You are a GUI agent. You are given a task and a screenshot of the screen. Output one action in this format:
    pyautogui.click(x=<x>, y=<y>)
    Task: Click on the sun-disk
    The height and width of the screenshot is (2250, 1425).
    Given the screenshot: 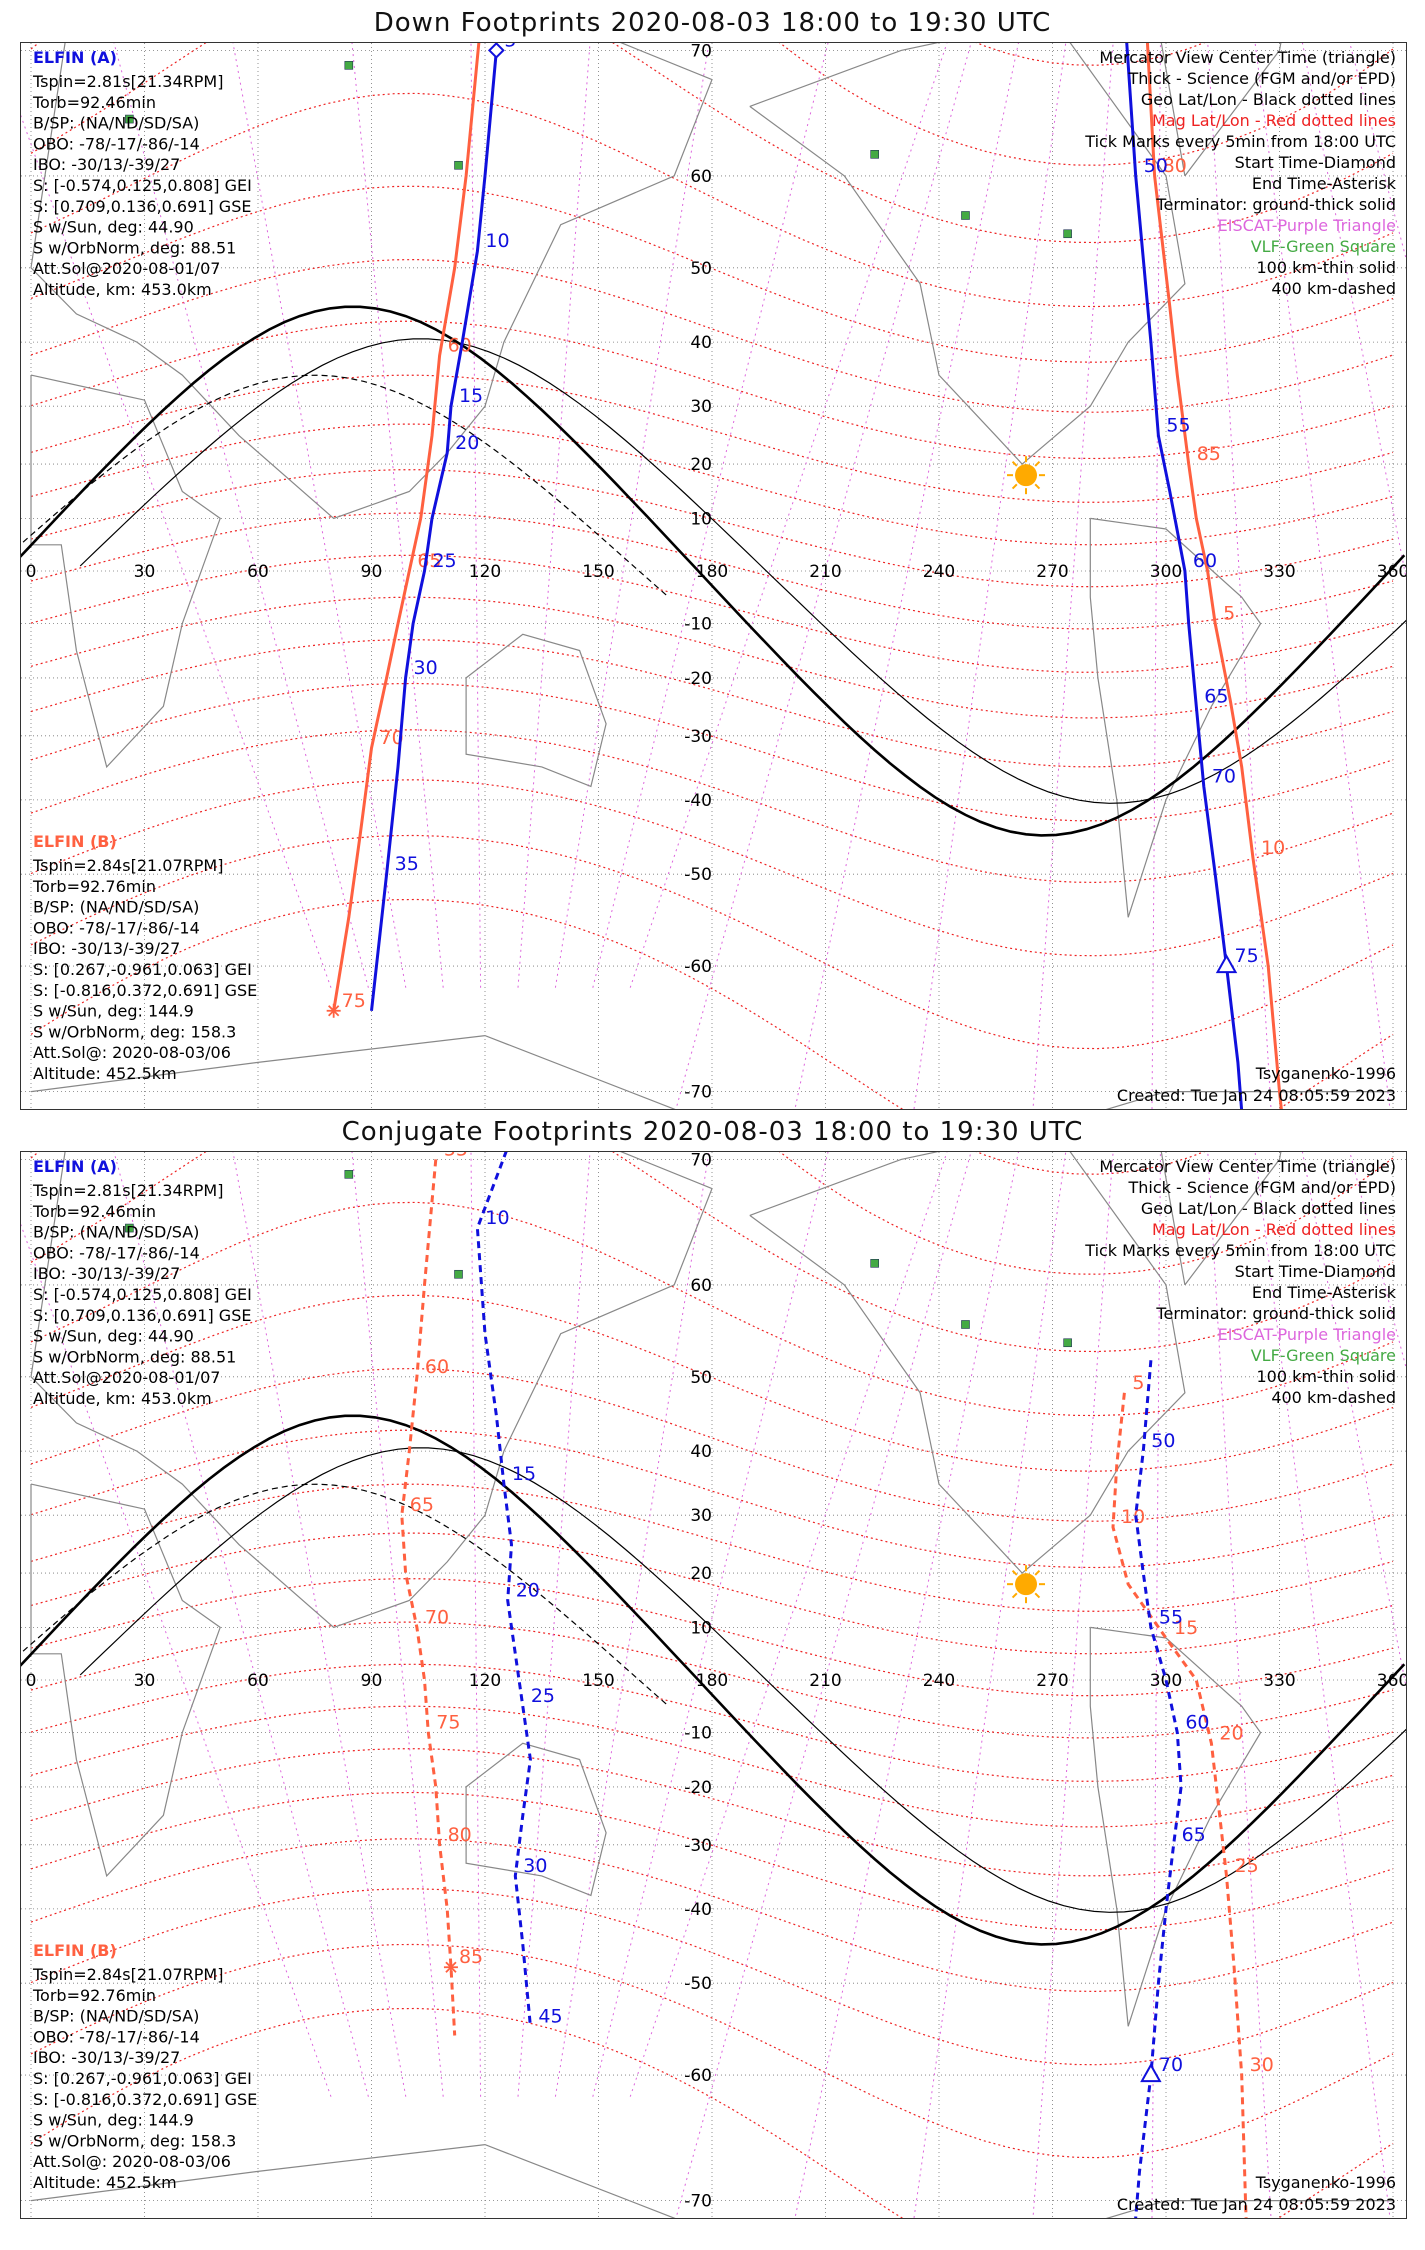 What is the action you would take?
    pyautogui.click(x=1026, y=475)
    